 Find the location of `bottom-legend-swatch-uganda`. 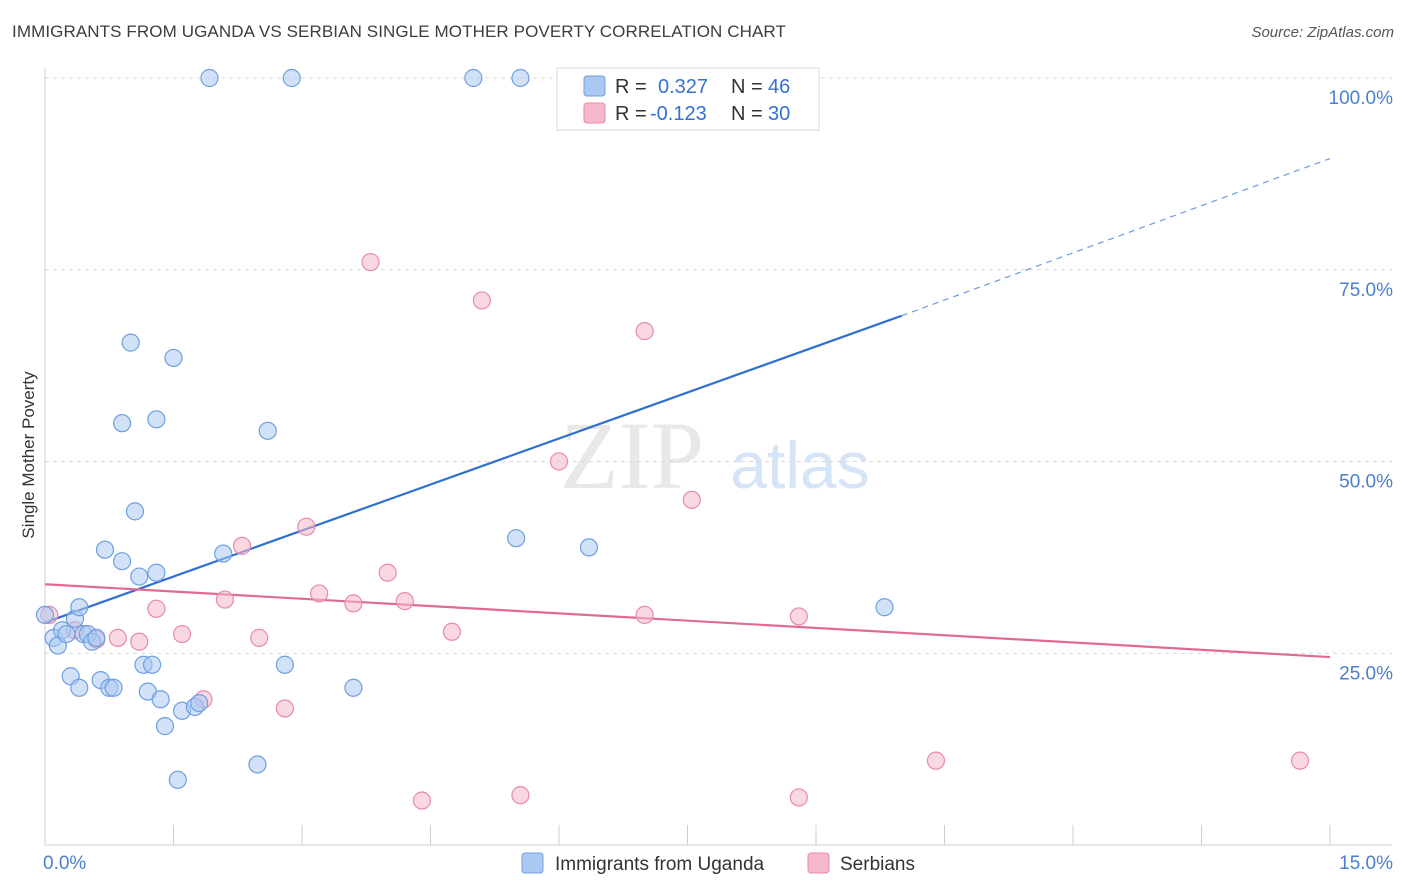

bottom-legend-swatch-uganda is located at coordinates (532, 863).